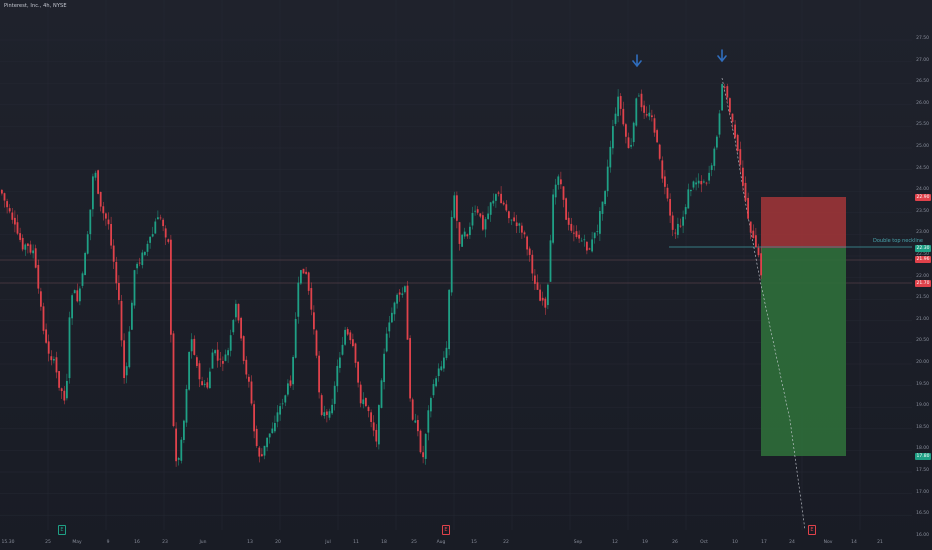 This screenshot has width=932, height=550. What do you see at coordinates (922, 190) in the screenshot?
I see `price-tick-label: 24.00` at bounding box center [922, 190].